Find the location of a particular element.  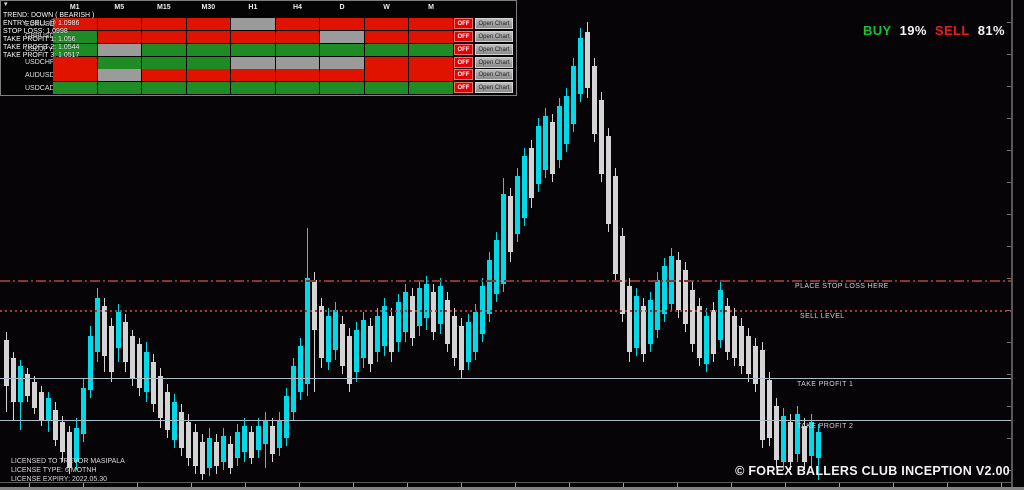

signal-cell-usdjpy-h1 is located at coordinates (253, 49).